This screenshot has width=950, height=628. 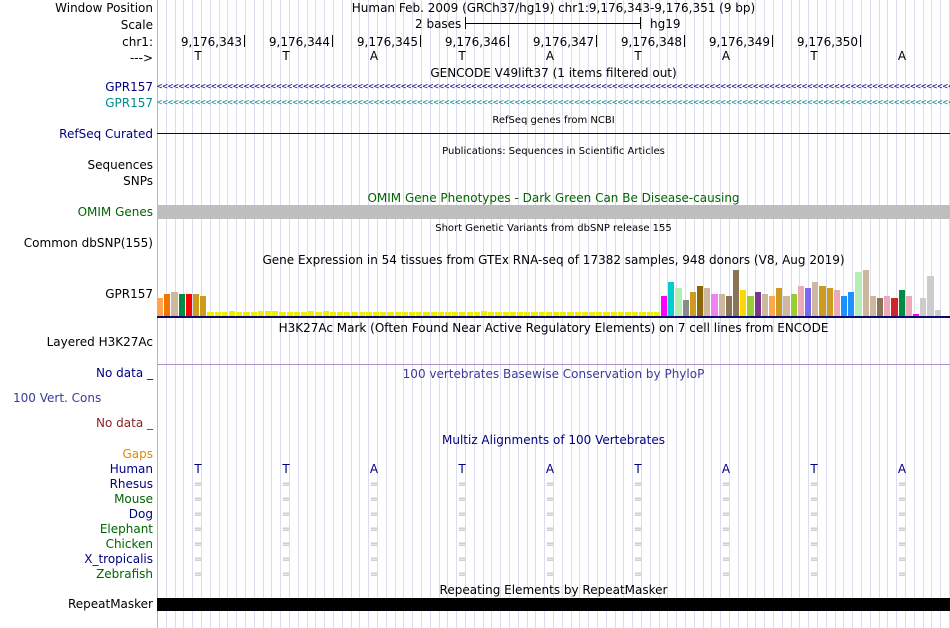 What do you see at coordinates (553, 133) in the screenshot?
I see `refseq-gene-line` at bounding box center [553, 133].